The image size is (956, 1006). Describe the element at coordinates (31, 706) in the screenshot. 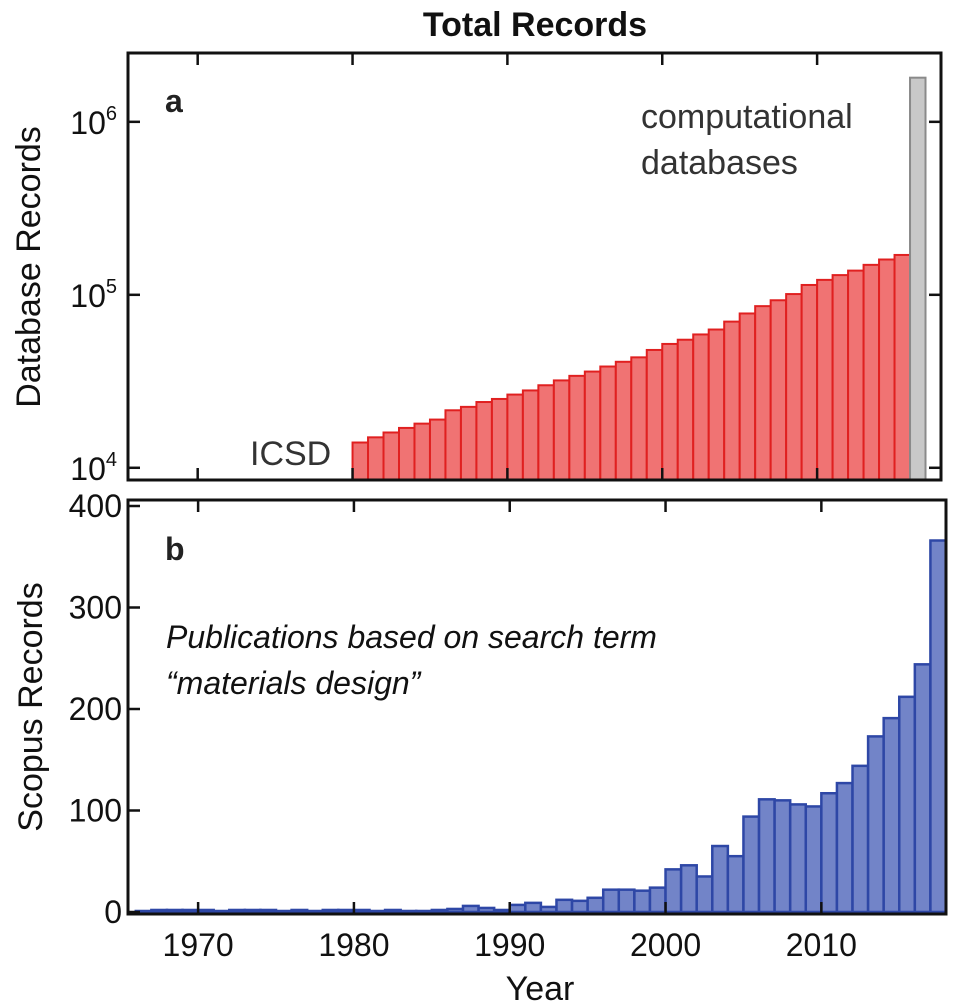

I see `panel-b-ylabel: Scopus Records` at that location.